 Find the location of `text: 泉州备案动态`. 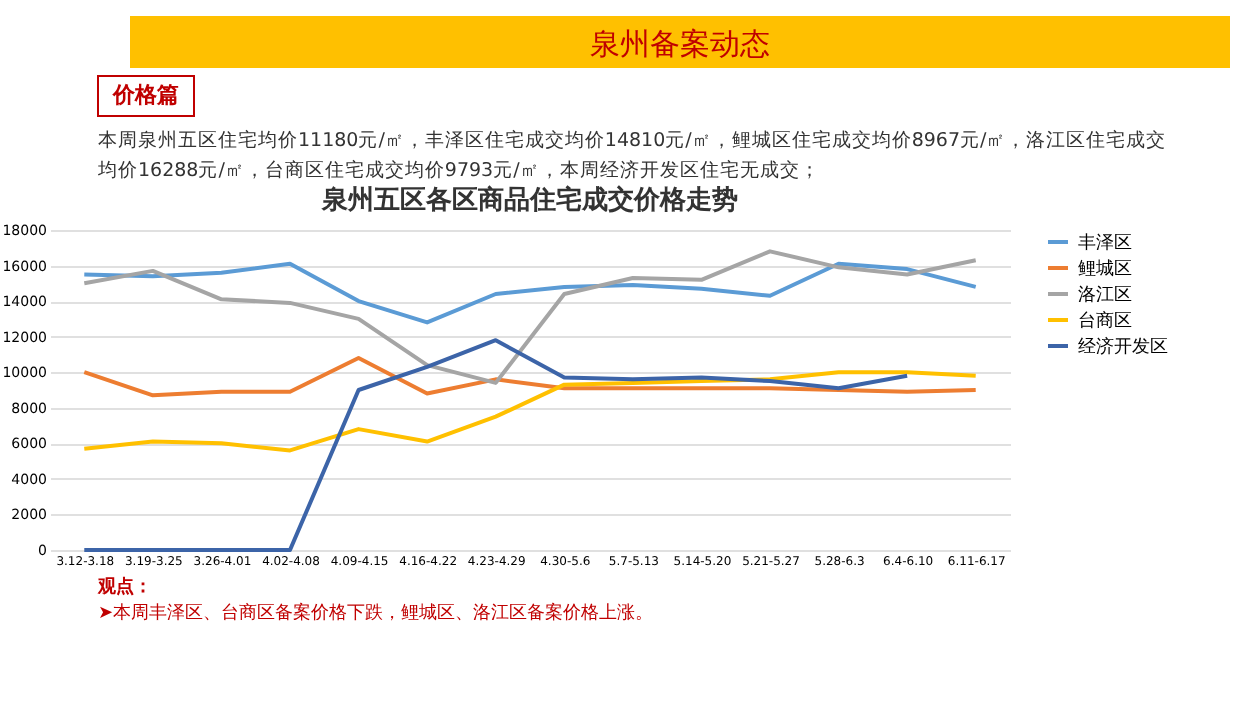

text: 泉州备案动态 is located at coordinates (680, 44).